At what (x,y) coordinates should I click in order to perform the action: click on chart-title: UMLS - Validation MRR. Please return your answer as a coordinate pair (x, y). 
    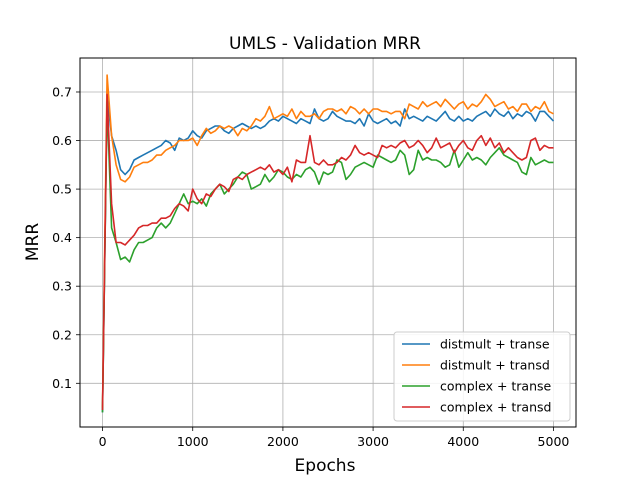
    Looking at the image, I should click on (325, 44).